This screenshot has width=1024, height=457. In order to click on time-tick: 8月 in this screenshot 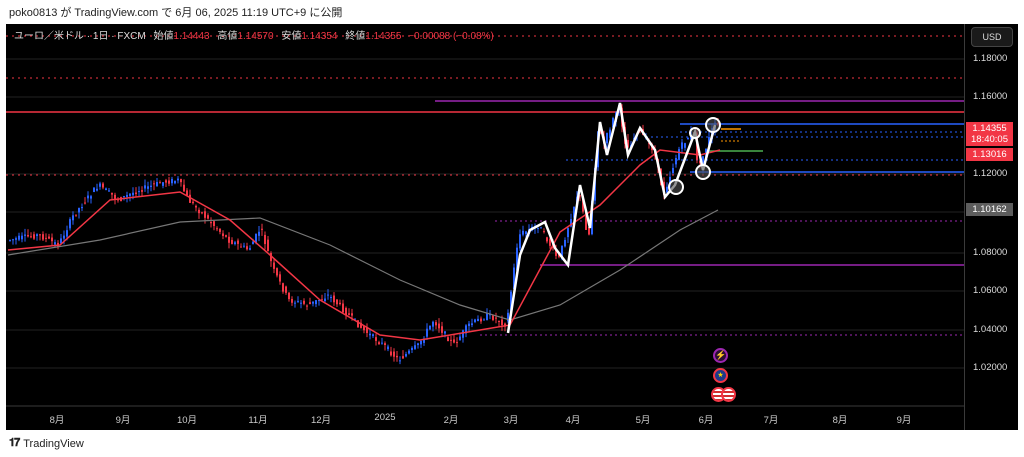, I will do `click(57, 420)`.